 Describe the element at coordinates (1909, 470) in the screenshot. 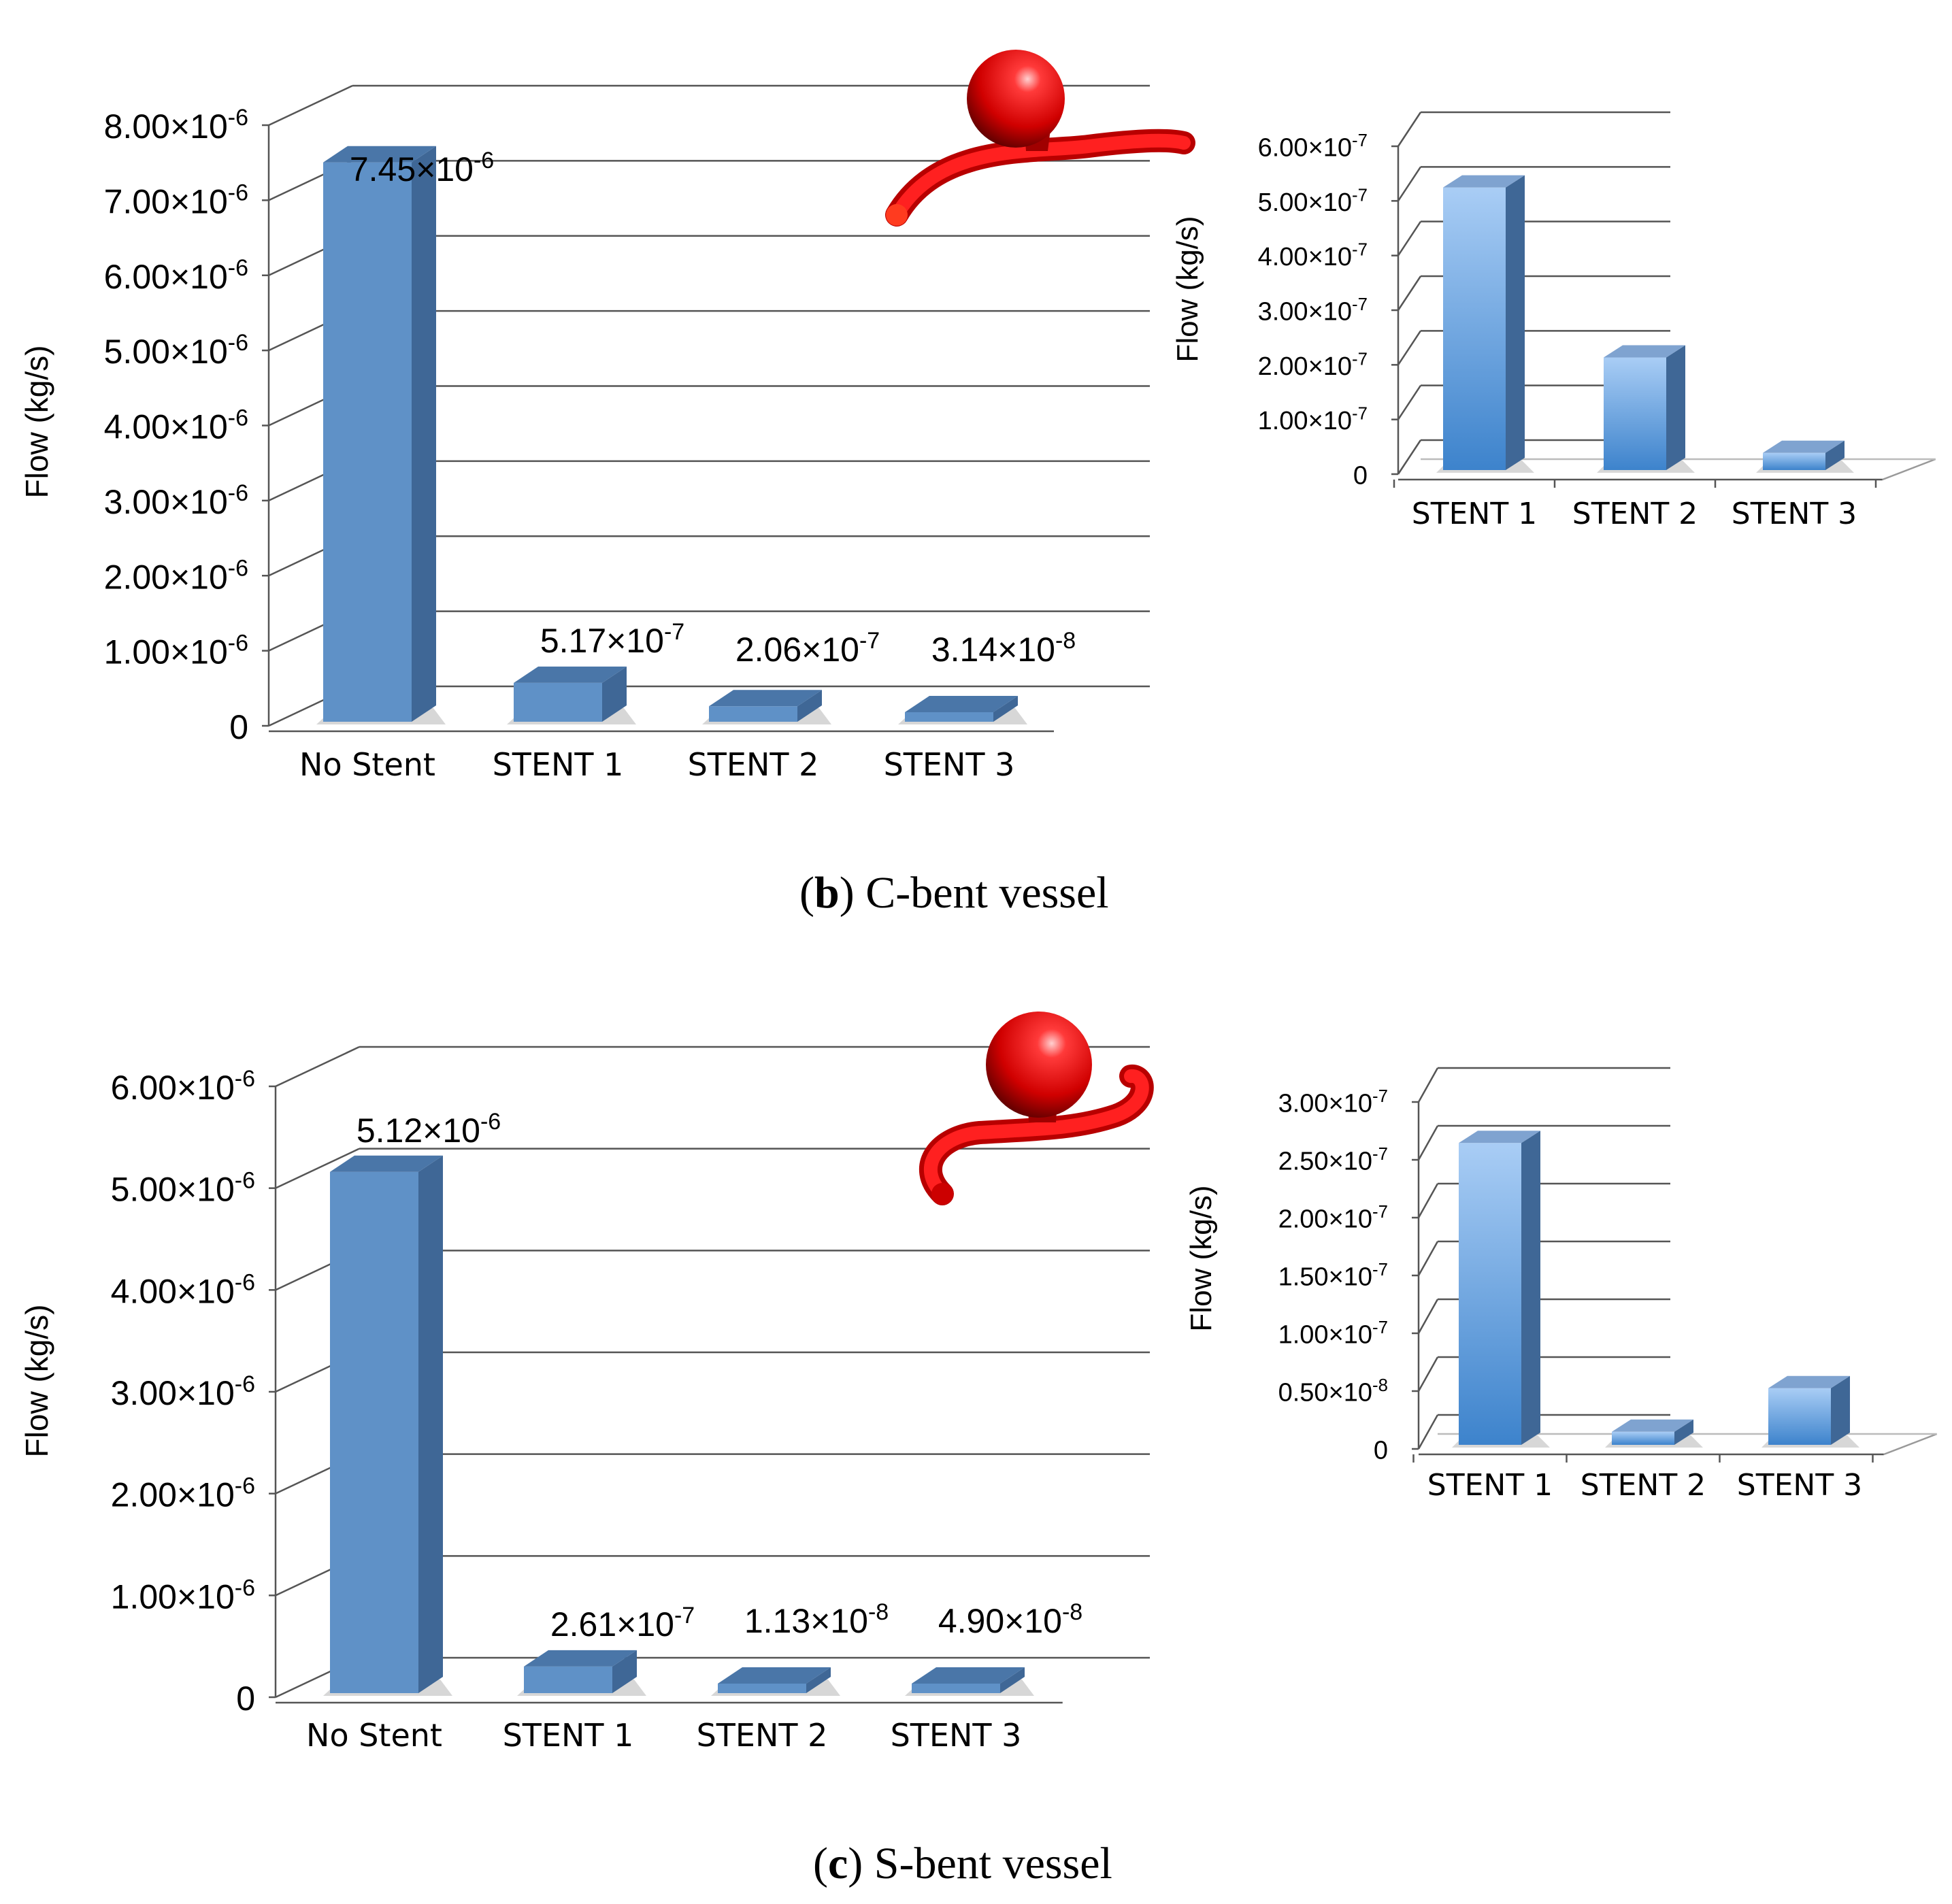

I see `floor-edge` at that location.